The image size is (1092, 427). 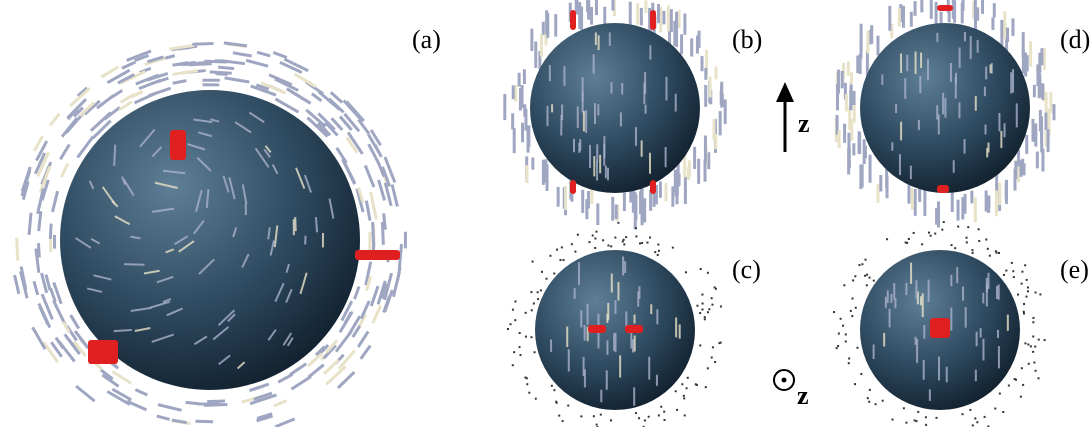 I want to click on sphere, so click(x=615, y=330).